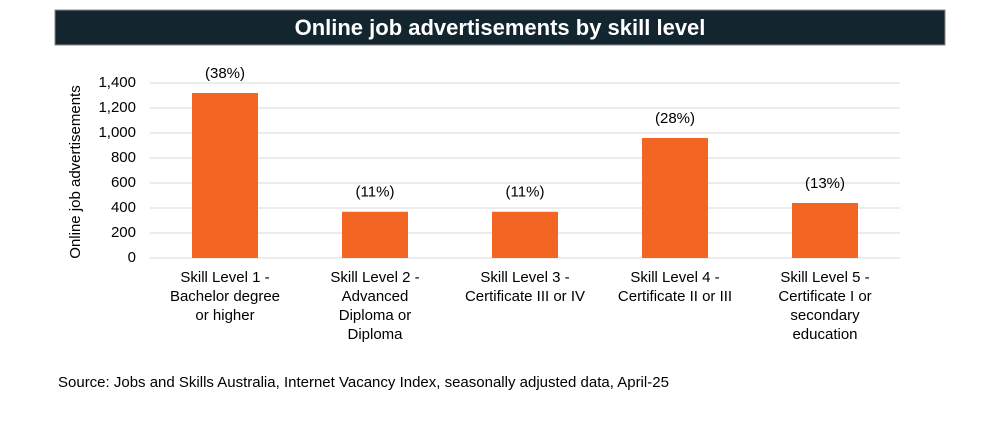  Describe the element at coordinates (374, 277) in the screenshot. I see `x-tick-label: Skill Level 2 -` at that location.